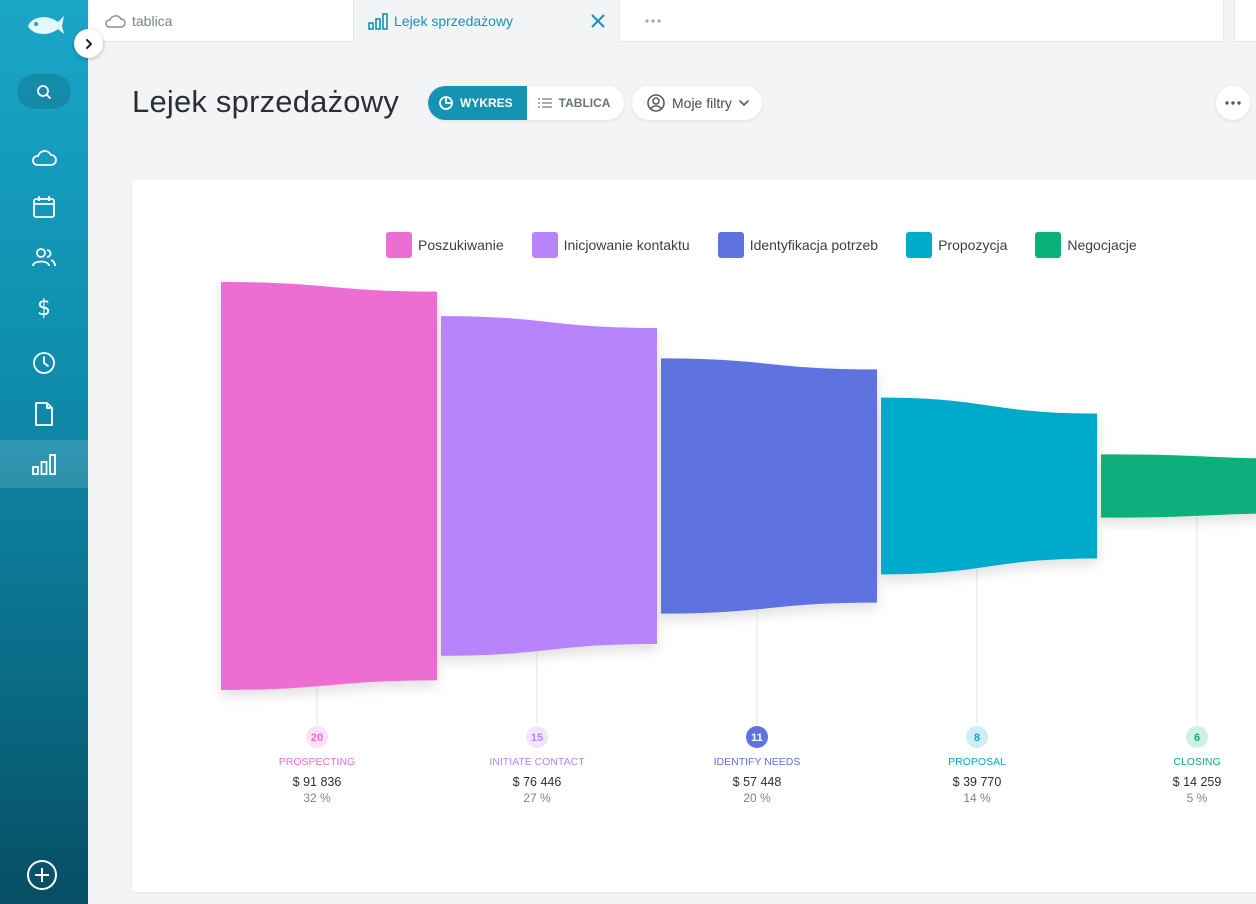  I want to click on calendar-icon, so click(44, 207).